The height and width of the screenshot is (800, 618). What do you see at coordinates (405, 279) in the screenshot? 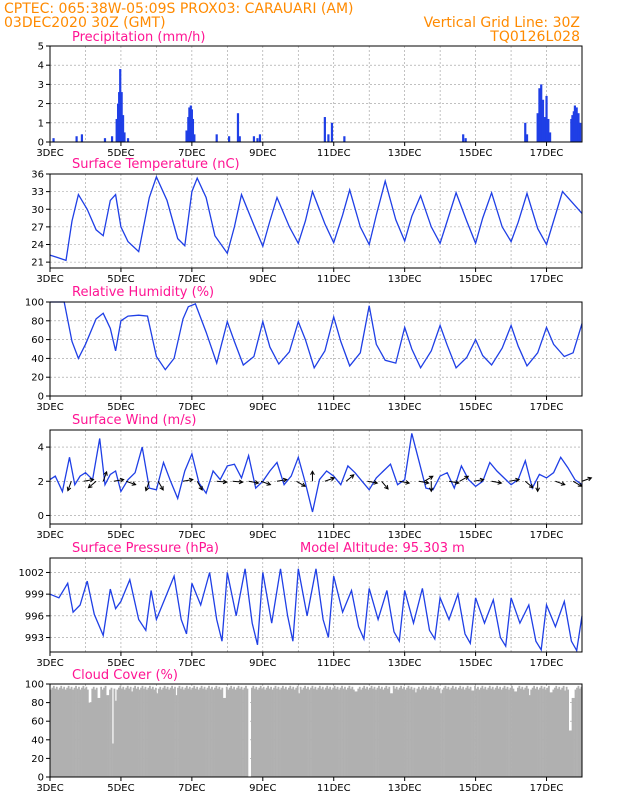
I see `temp-xtick-label: 13DEC` at bounding box center [405, 279].